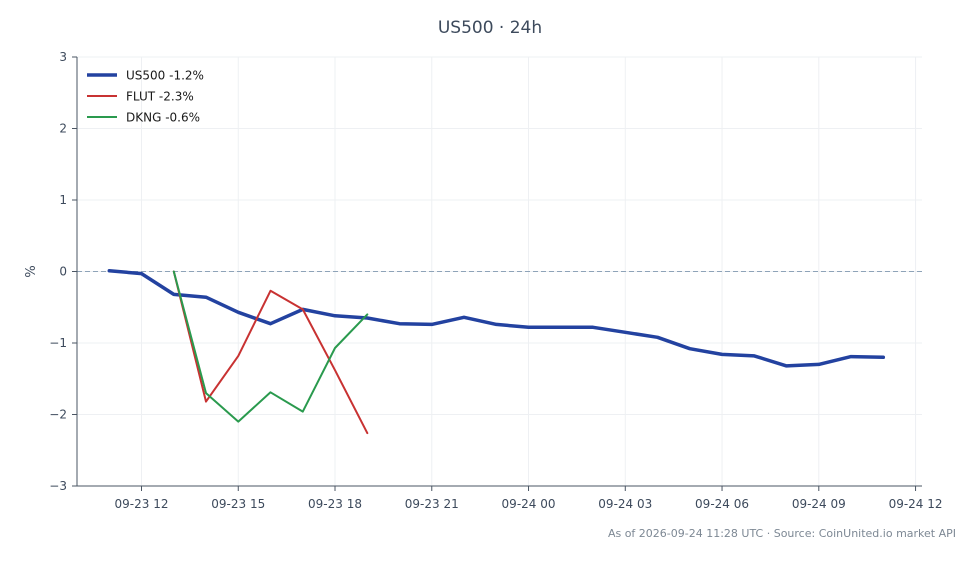  Describe the element at coordinates (490, 28) in the screenshot. I see `chart-title: US500 · 24h` at that location.